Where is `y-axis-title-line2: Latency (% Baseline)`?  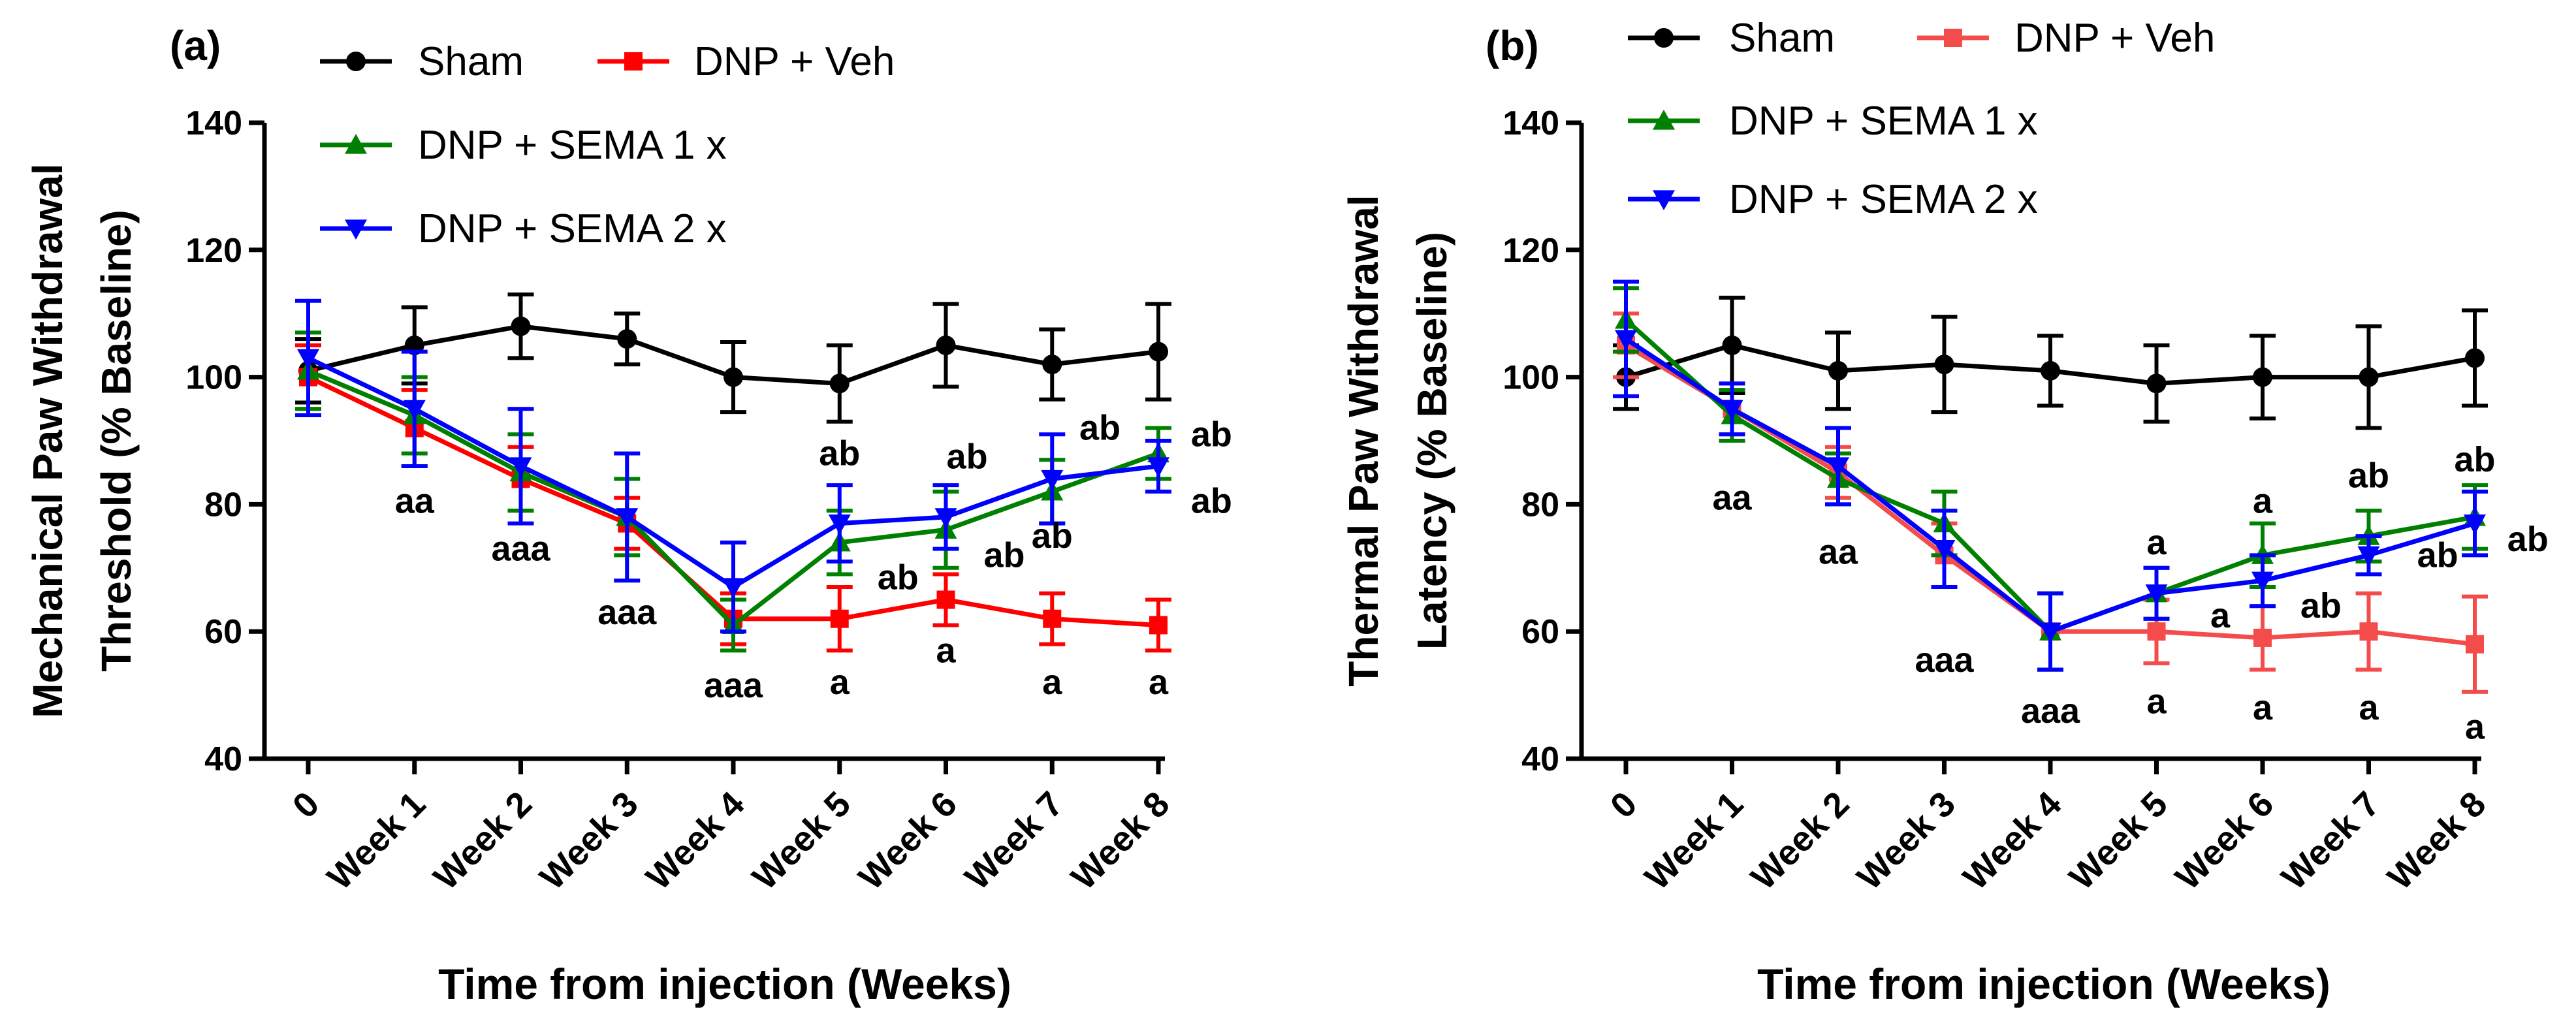
y-axis-title-line2: Latency (% Baseline) is located at coordinates (1431, 441).